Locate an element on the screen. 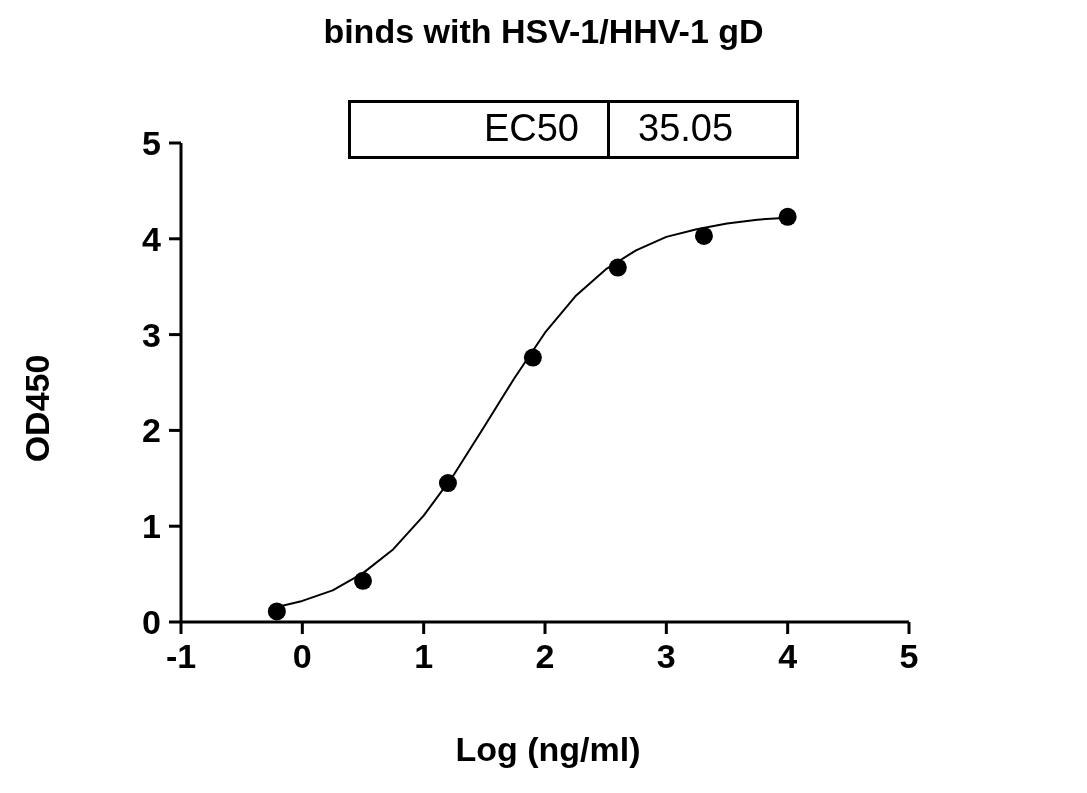 The height and width of the screenshot is (793, 1087). y-tick-label: 0 is located at coordinates (151, 622).